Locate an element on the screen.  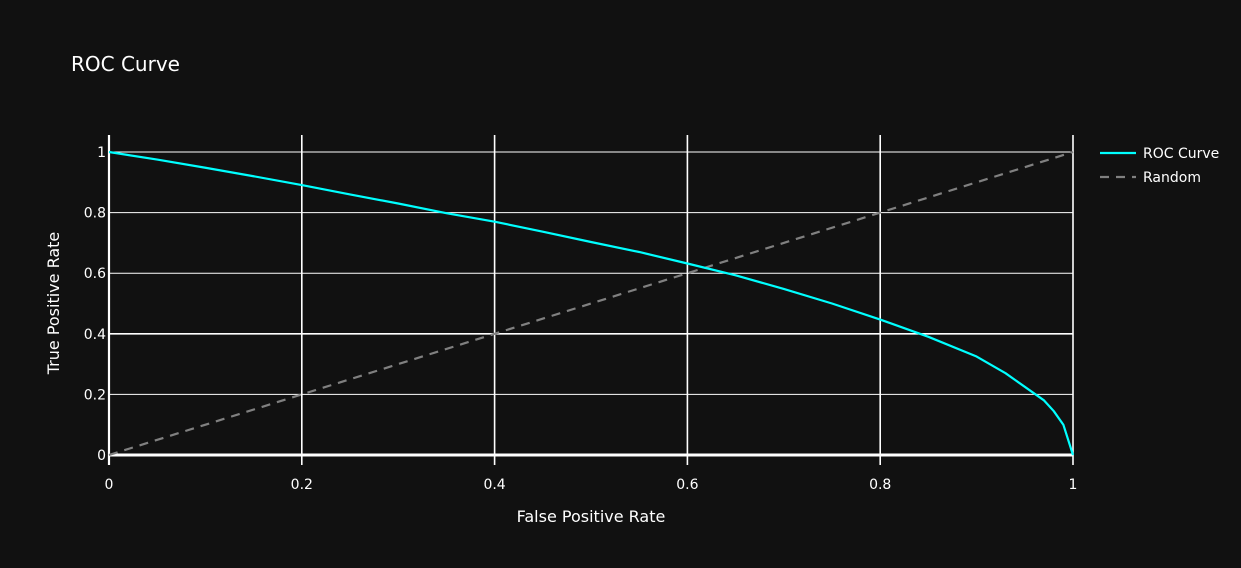
legend-item: Random is located at coordinates (1150, 178).